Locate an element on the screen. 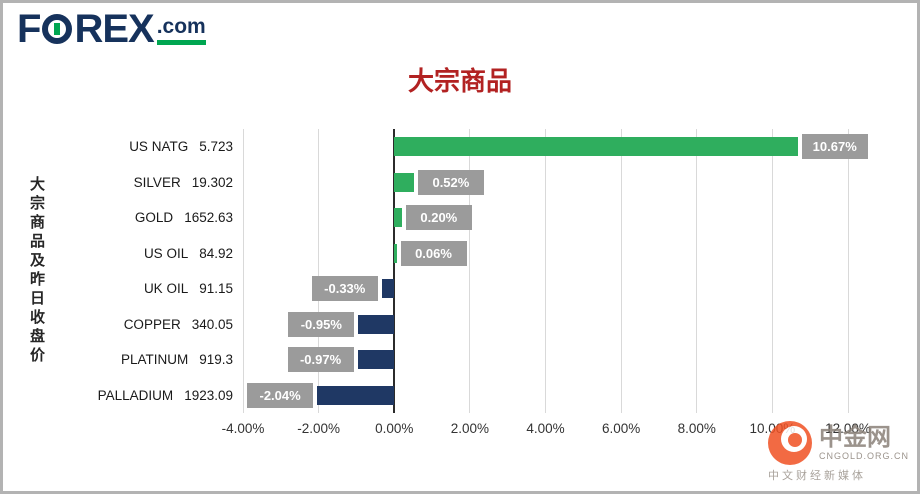 This screenshot has width=920, height=494. category-label: US OIL 84.92 is located at coordinates (118, 254).